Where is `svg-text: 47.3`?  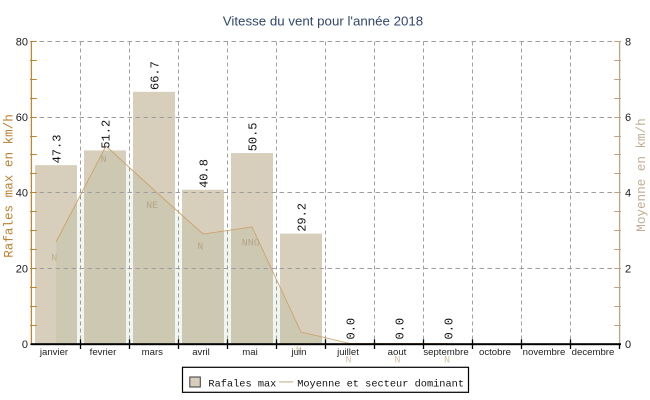
svg-text: 47.3 is located at coordinates (58, 149).